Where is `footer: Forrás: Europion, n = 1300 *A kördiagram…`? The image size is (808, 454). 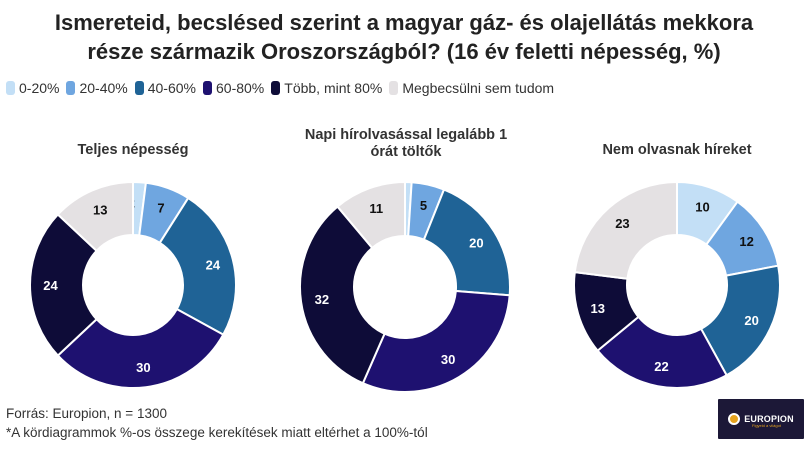 footer: Forrás: Europion, n = 1300 *A kördiagram… is located at coordinates (217, 423).